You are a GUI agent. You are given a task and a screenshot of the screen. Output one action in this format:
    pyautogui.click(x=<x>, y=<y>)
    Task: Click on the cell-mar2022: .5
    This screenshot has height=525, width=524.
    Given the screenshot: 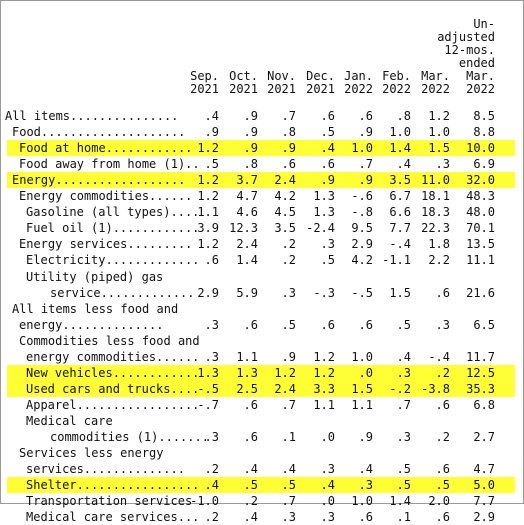 What is the action you would take?
    pyautogui.click(x=442, y=485)
    